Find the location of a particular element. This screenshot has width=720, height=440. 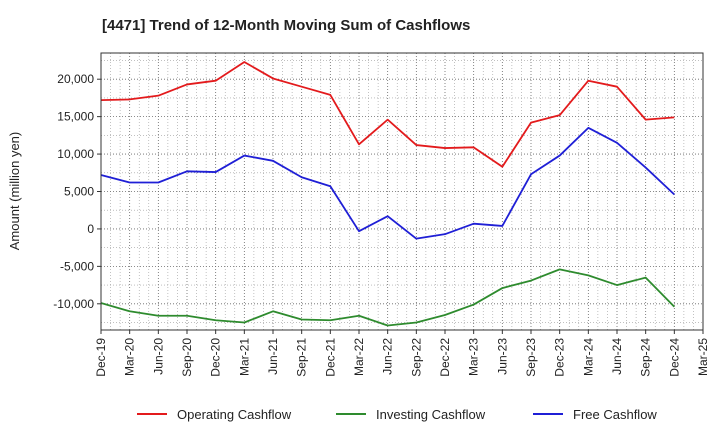

x-tick-label: Dec-21 is located at coordinates (330, 357).